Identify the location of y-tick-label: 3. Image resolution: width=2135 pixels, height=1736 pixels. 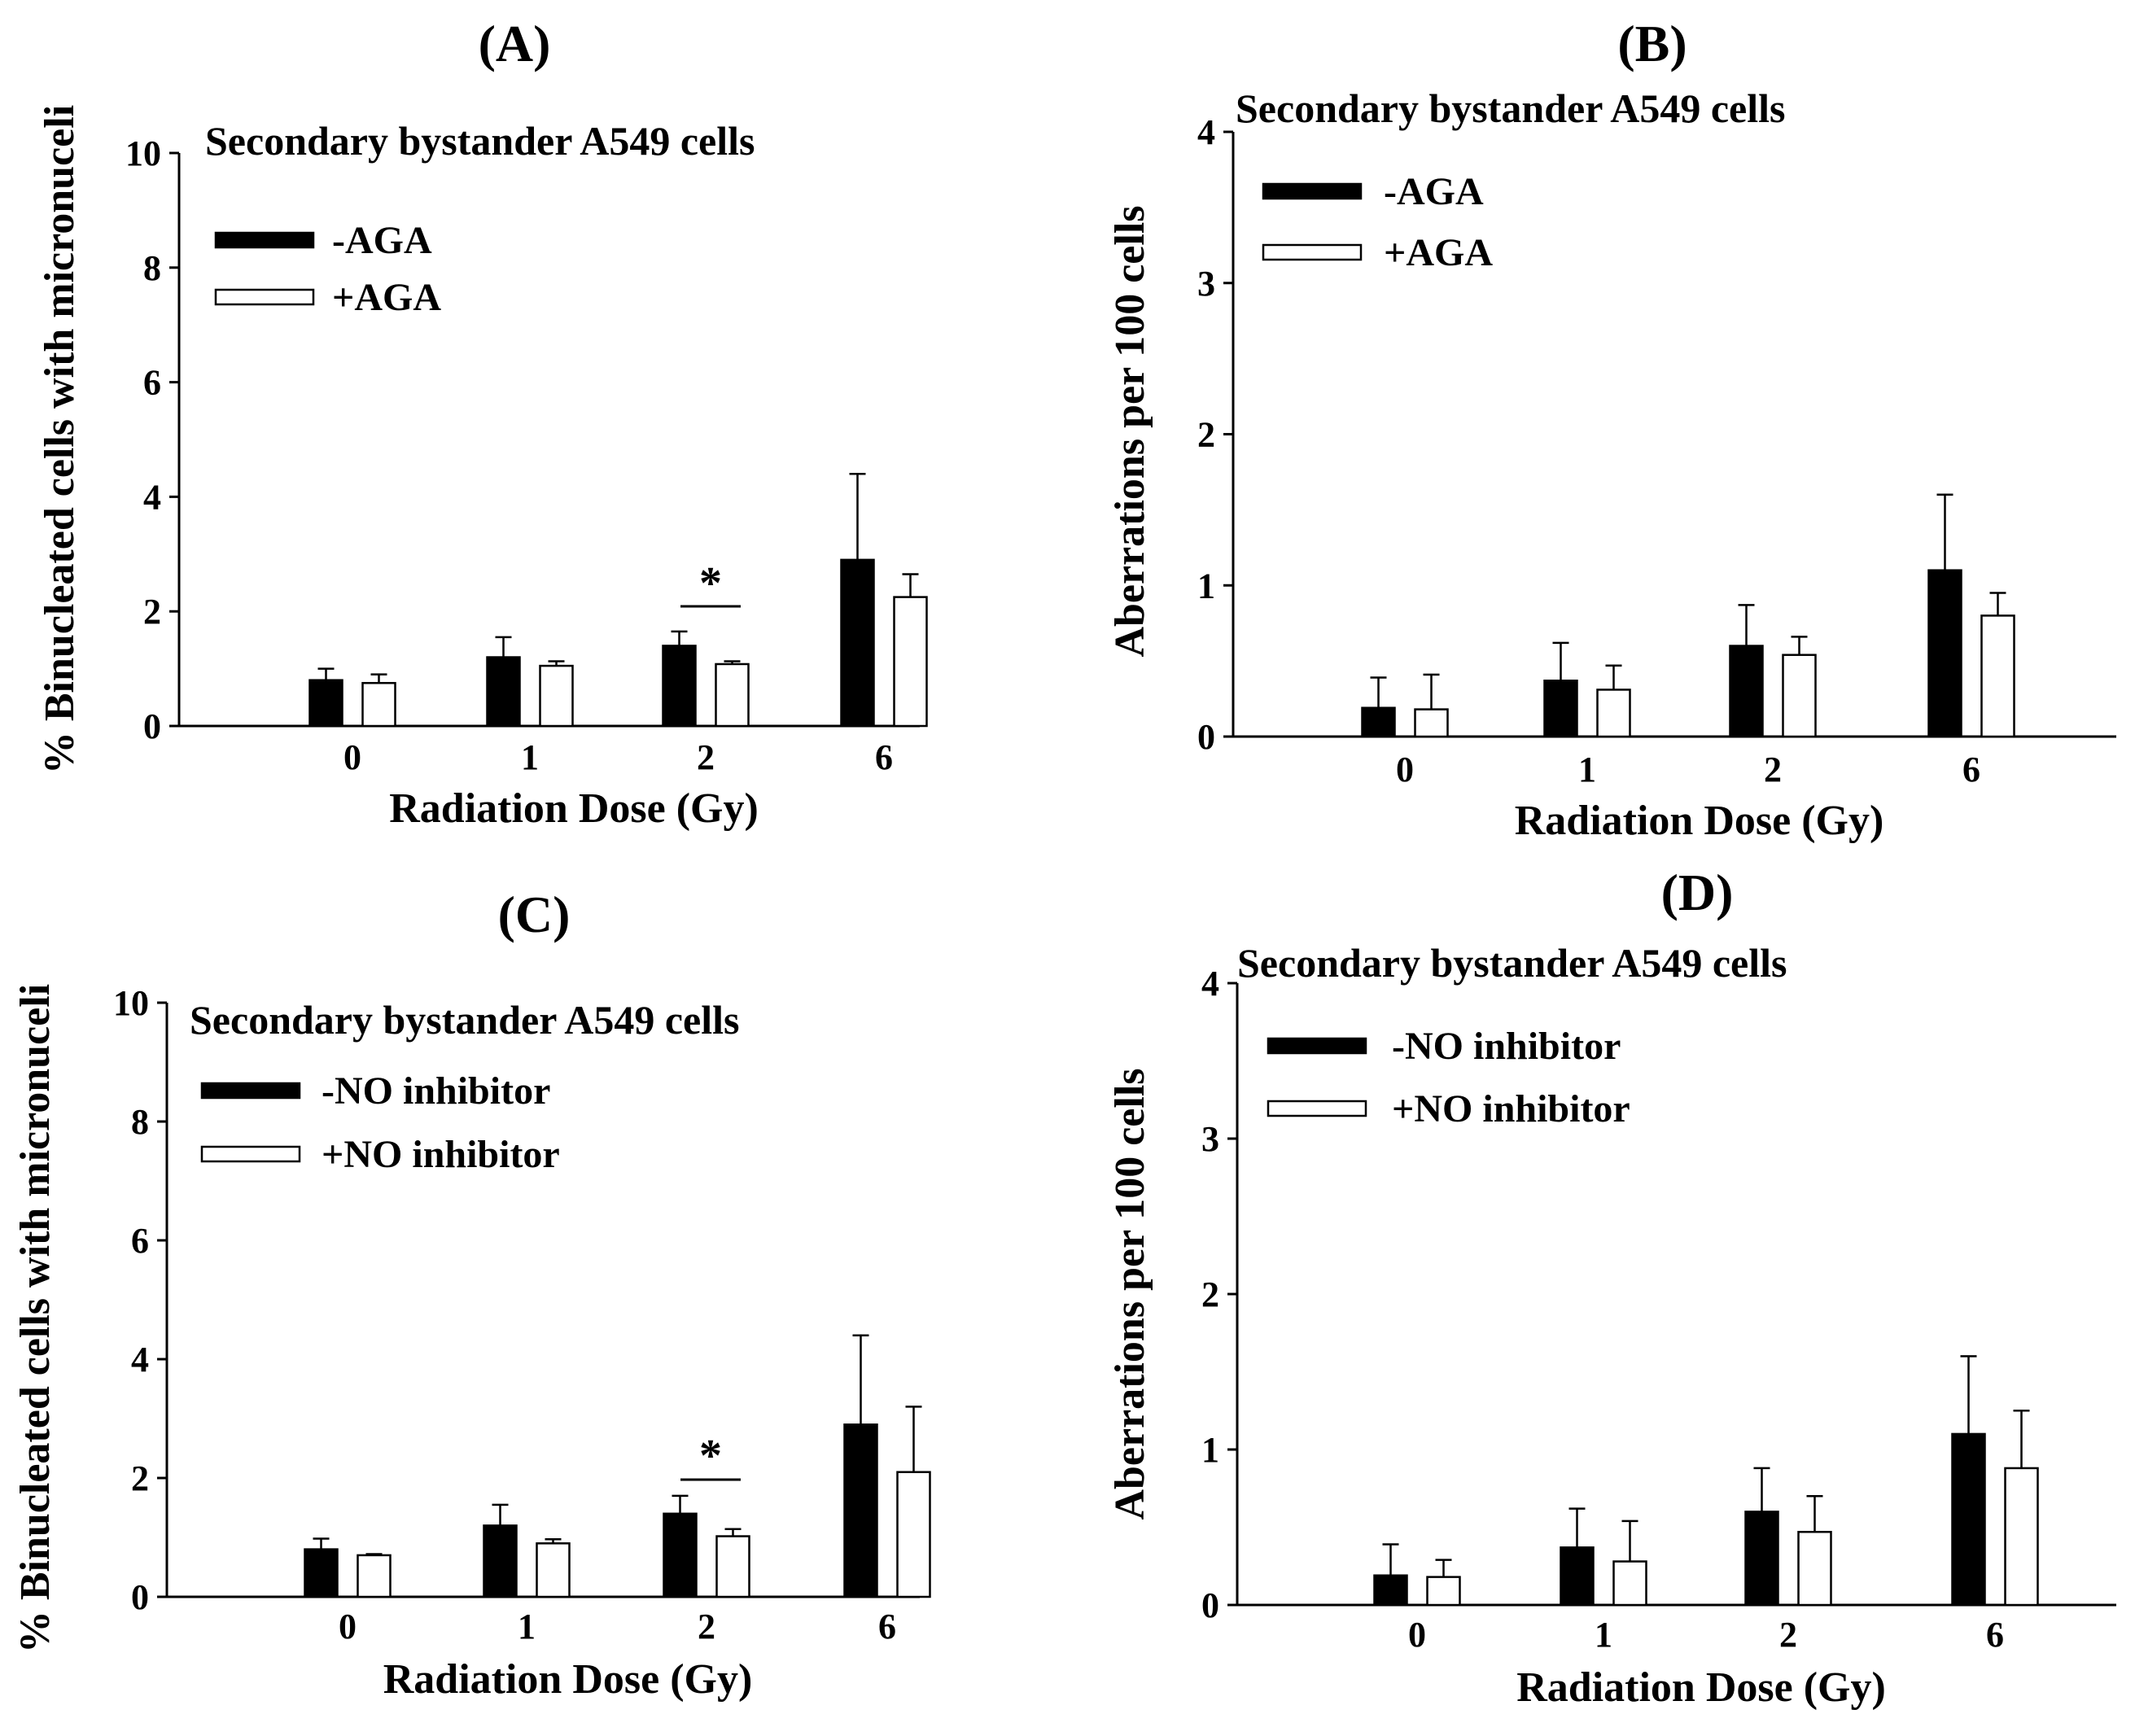
(1210, 1139).